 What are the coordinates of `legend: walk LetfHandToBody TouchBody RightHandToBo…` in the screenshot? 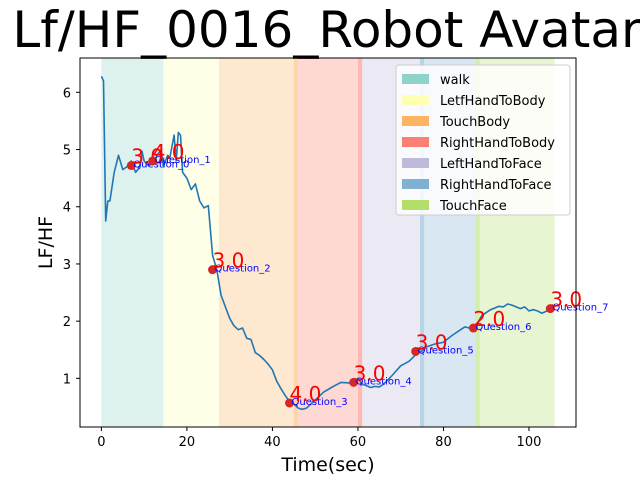 It's located at (483, 140).